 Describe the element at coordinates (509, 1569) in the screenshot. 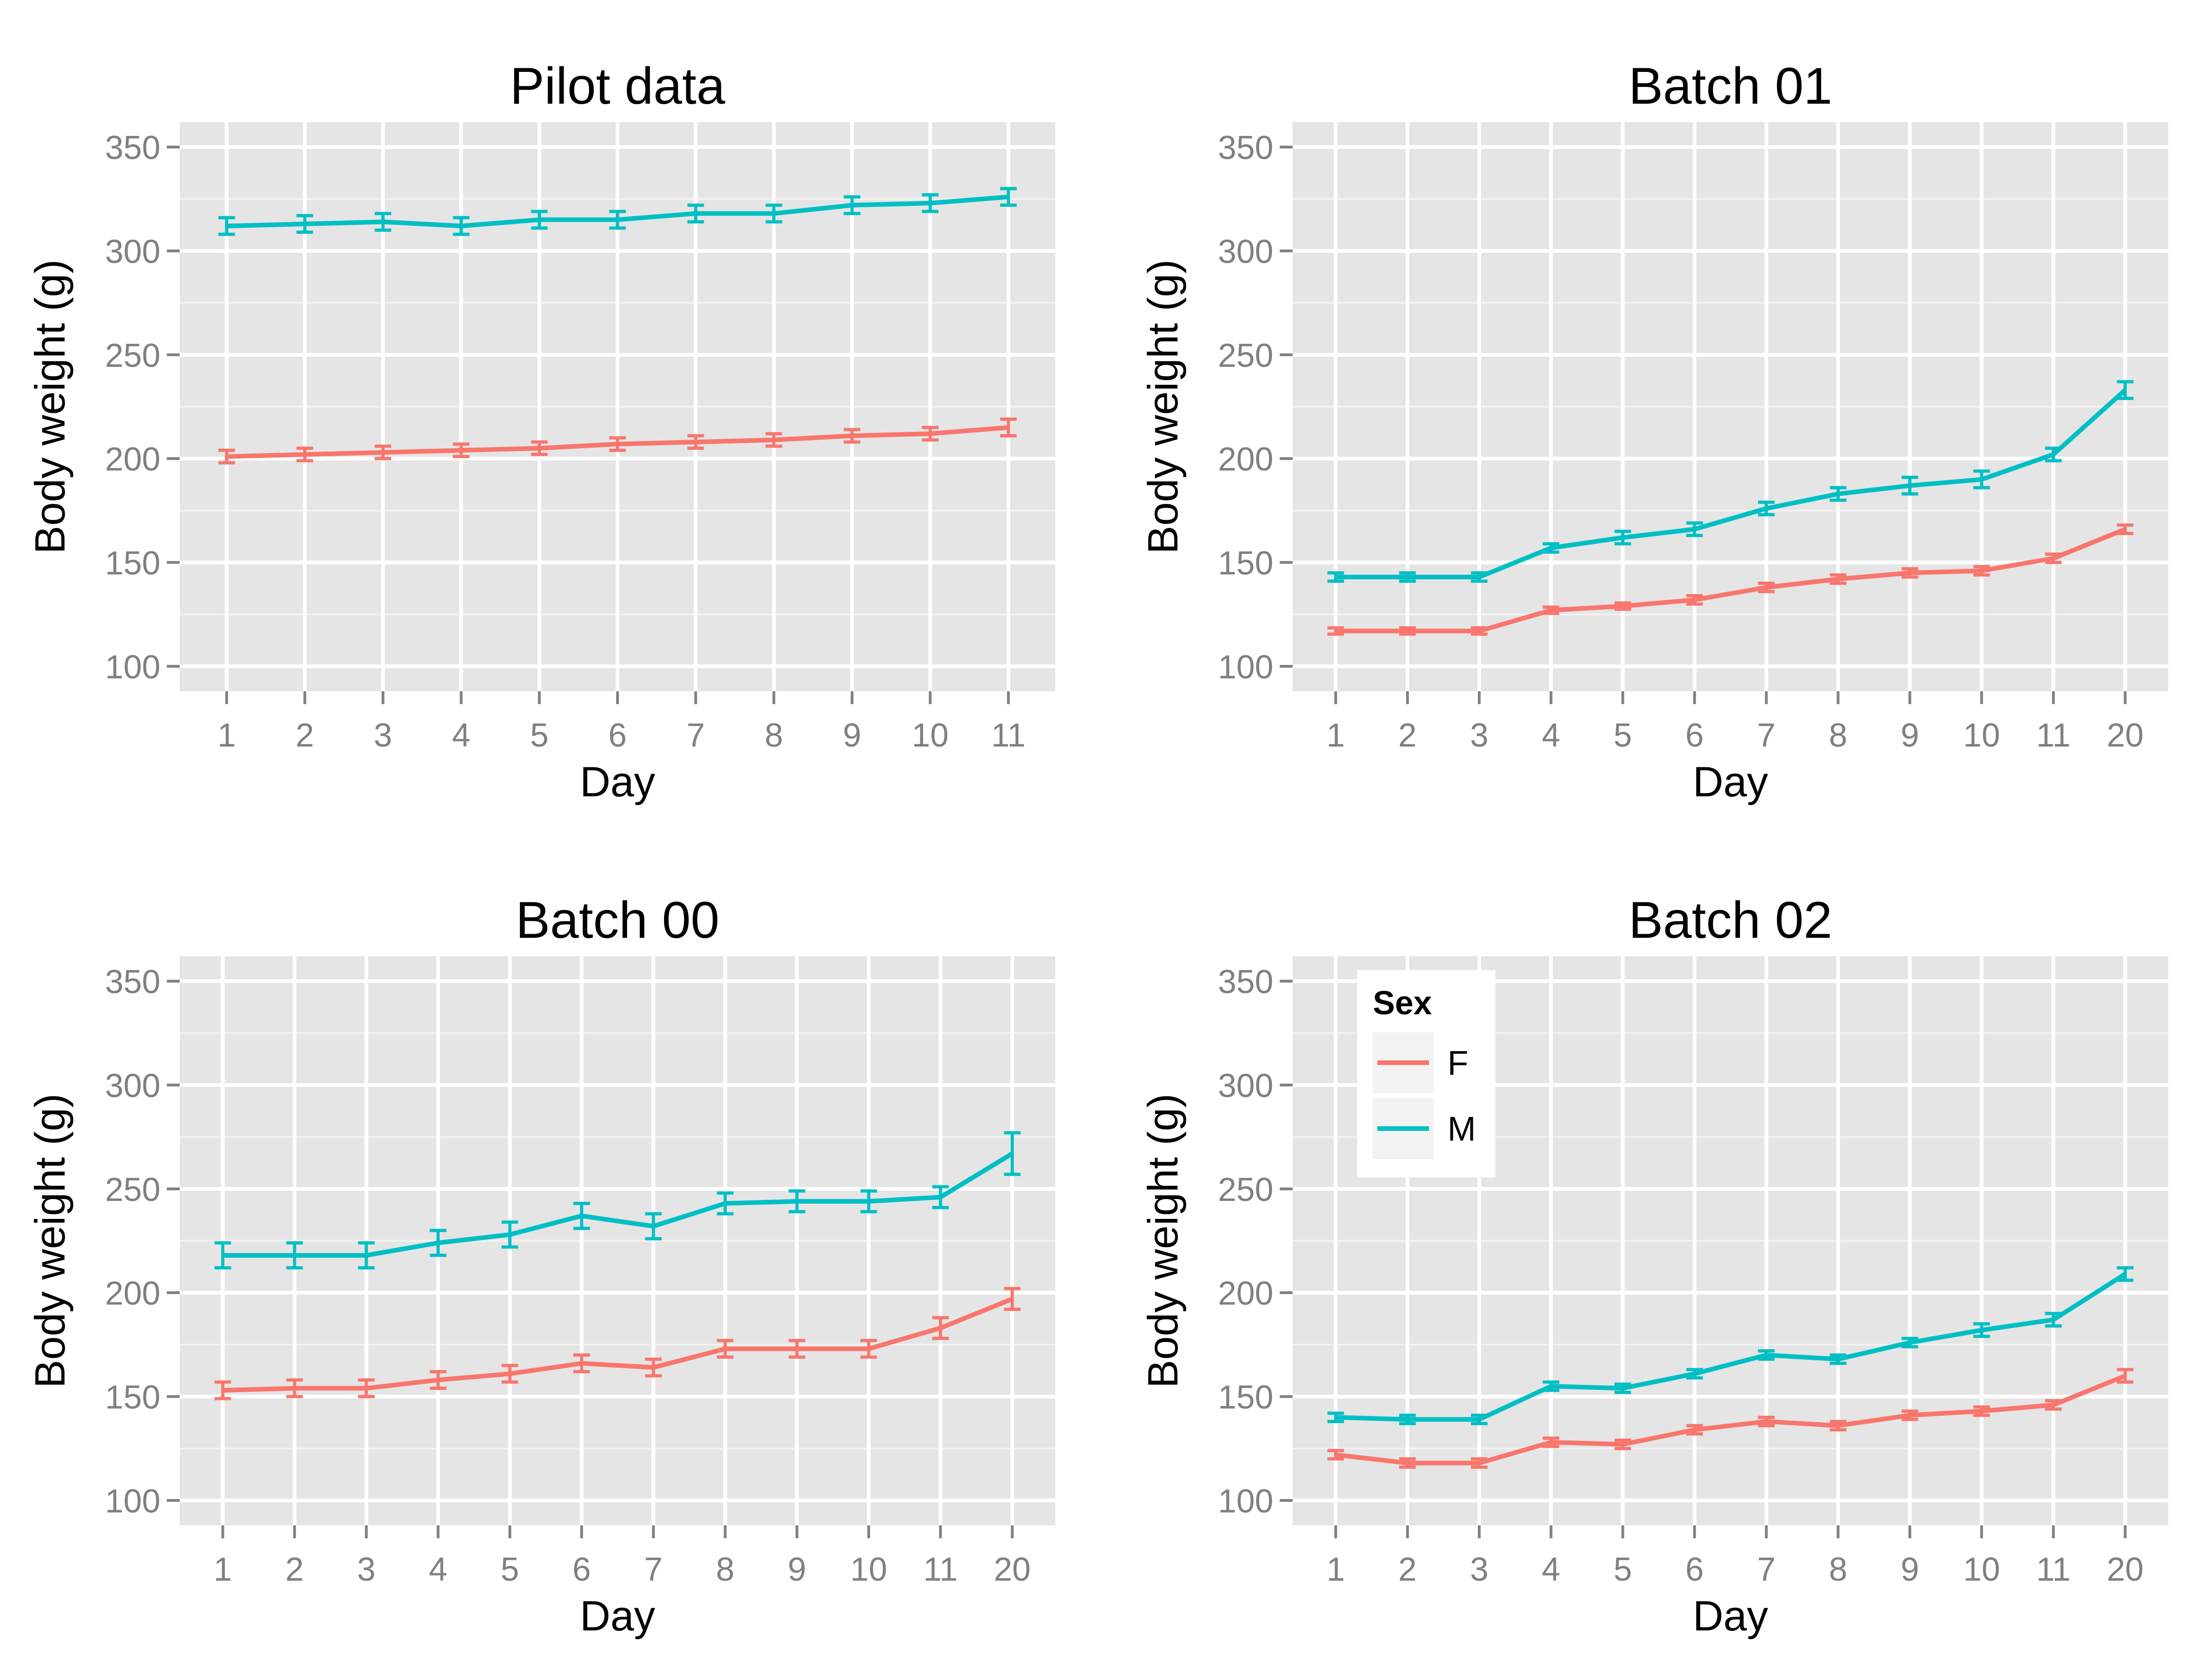

I see `x-tick-label: 5` at that location.